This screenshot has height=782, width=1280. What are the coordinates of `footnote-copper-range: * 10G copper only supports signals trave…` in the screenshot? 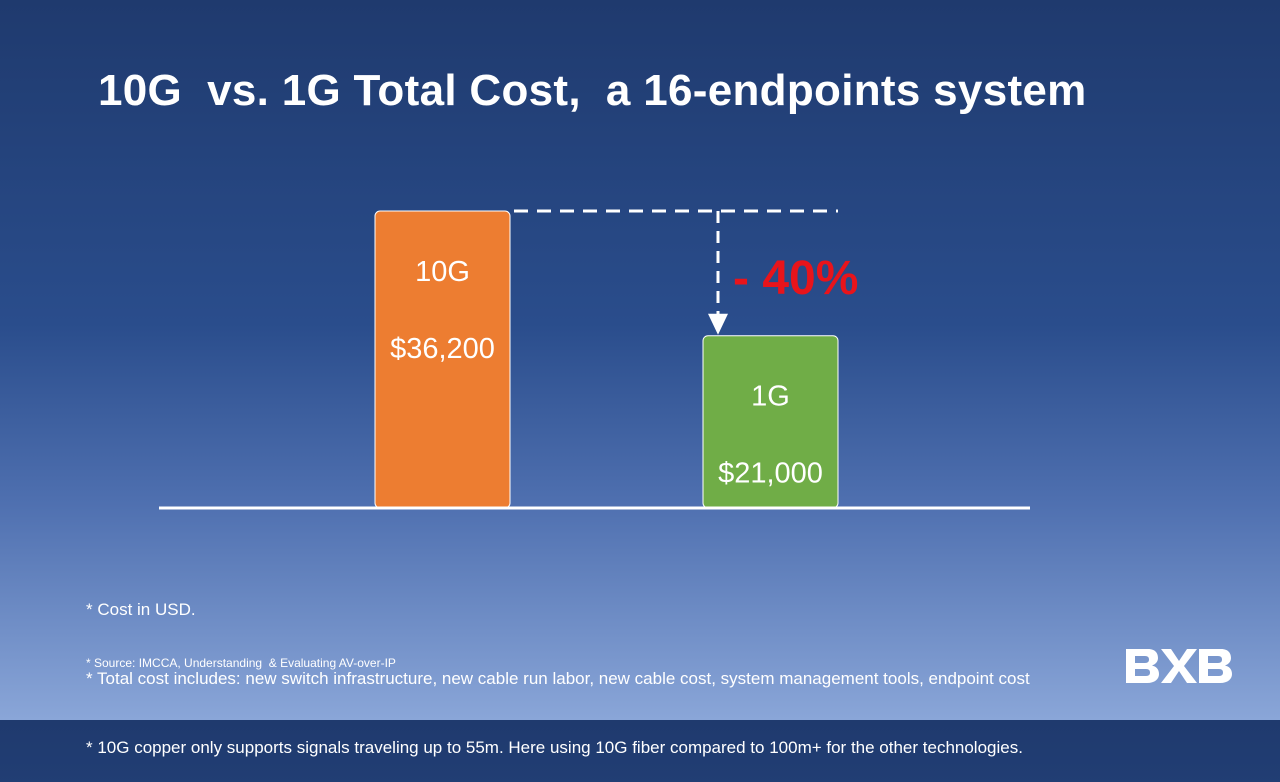 It's located at (554, 747).